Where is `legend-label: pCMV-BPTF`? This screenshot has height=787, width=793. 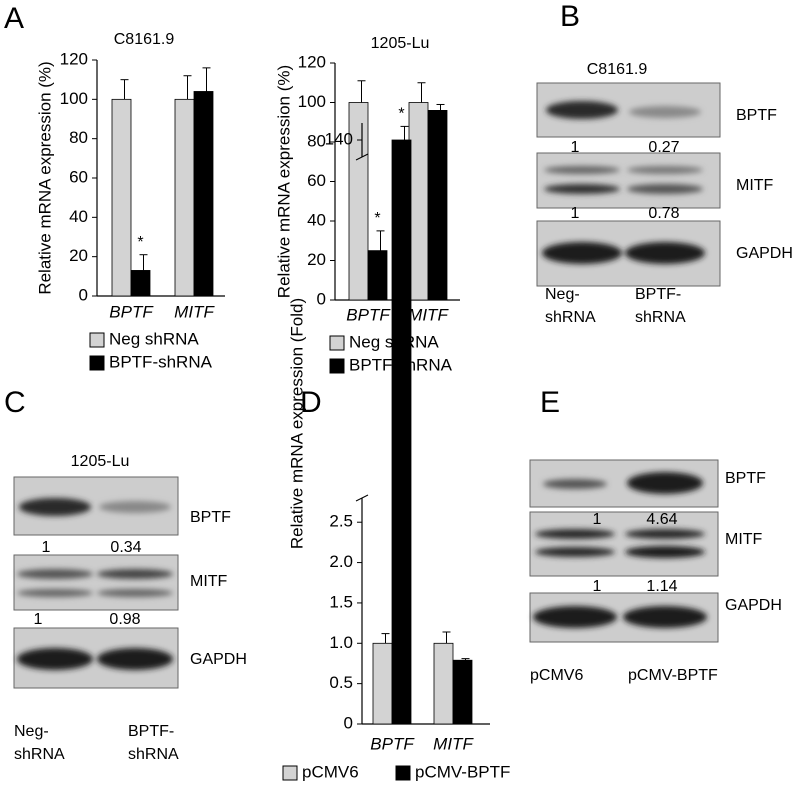
legend-label: pCMV-BPTF is located at coordinates (462, 771).